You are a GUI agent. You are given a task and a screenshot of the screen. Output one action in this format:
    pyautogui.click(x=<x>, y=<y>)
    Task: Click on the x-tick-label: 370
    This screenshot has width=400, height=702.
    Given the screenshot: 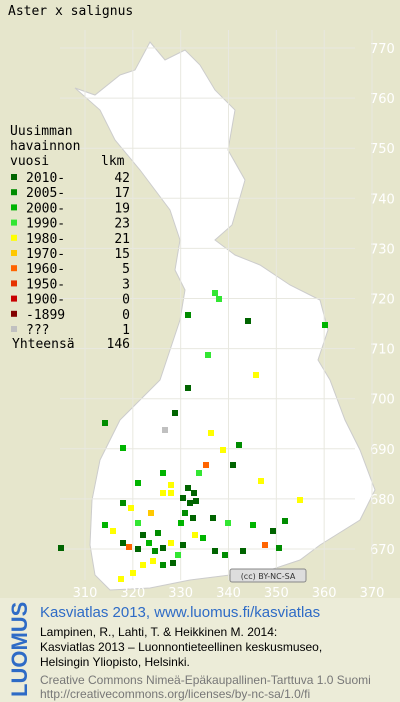 What is the action you would take?
    pyautogui.click(x=372, y=593)
    